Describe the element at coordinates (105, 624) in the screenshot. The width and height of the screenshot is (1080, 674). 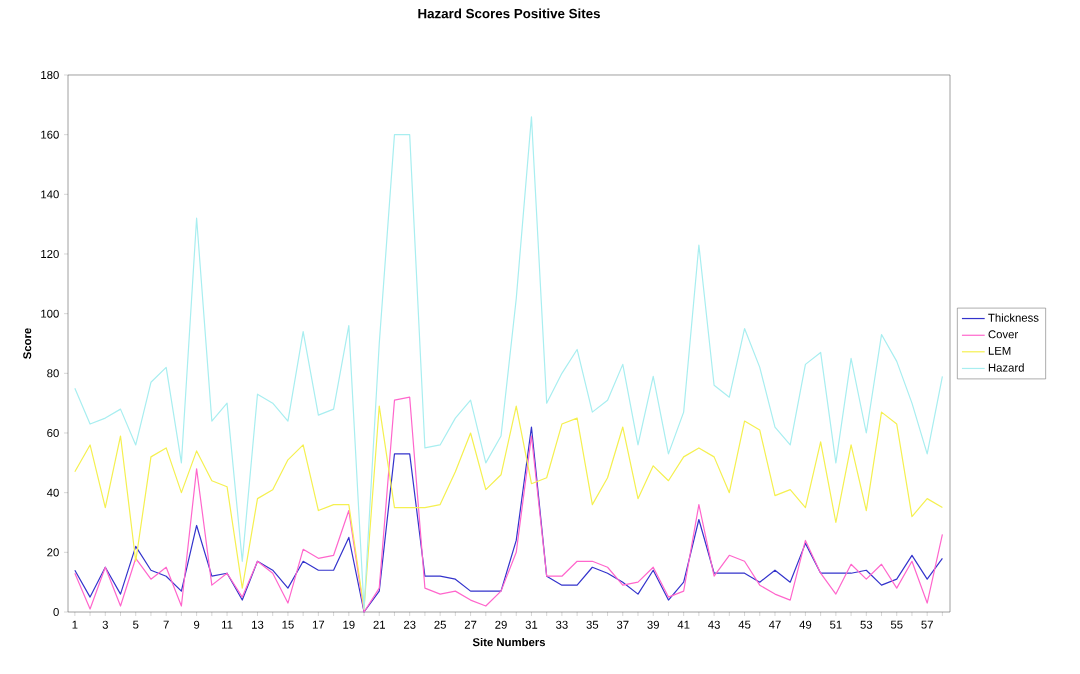
I see `x-tick-label: 3` at that location.